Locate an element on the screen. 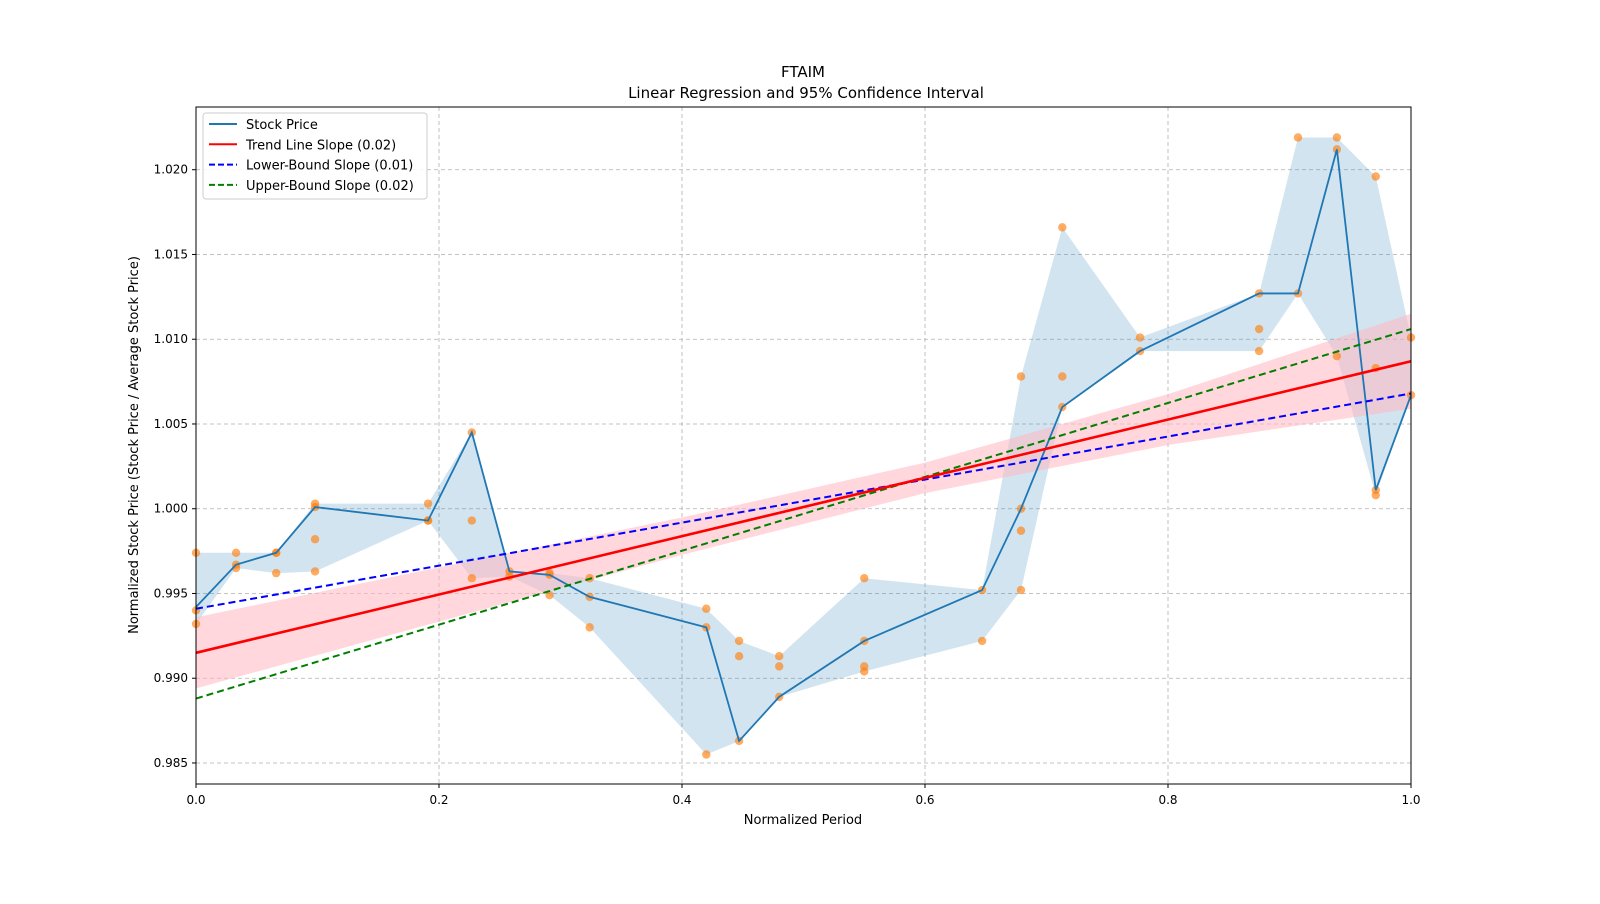 Image resolution: width=1600 pixels, height=904 pixels. y-tick-label: 1.020 is located at coordinates (171, 170).